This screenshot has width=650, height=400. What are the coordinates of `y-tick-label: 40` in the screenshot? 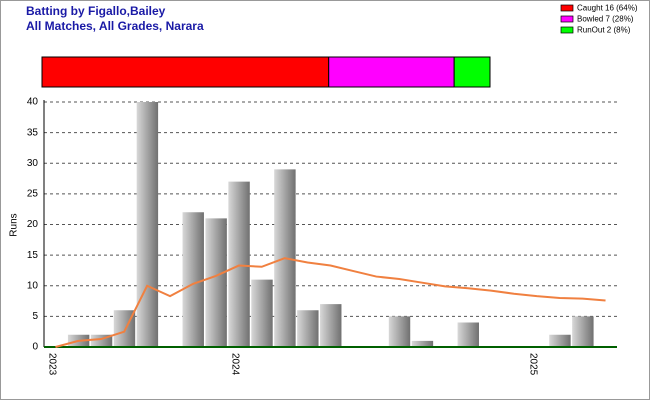 It's located at (33, 102).